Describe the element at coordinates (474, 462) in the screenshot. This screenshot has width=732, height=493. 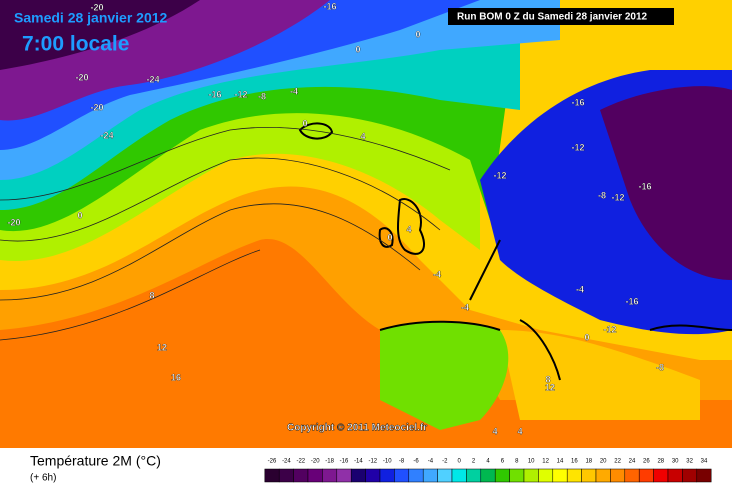
I see `legend-tick-label: 2` at that location.